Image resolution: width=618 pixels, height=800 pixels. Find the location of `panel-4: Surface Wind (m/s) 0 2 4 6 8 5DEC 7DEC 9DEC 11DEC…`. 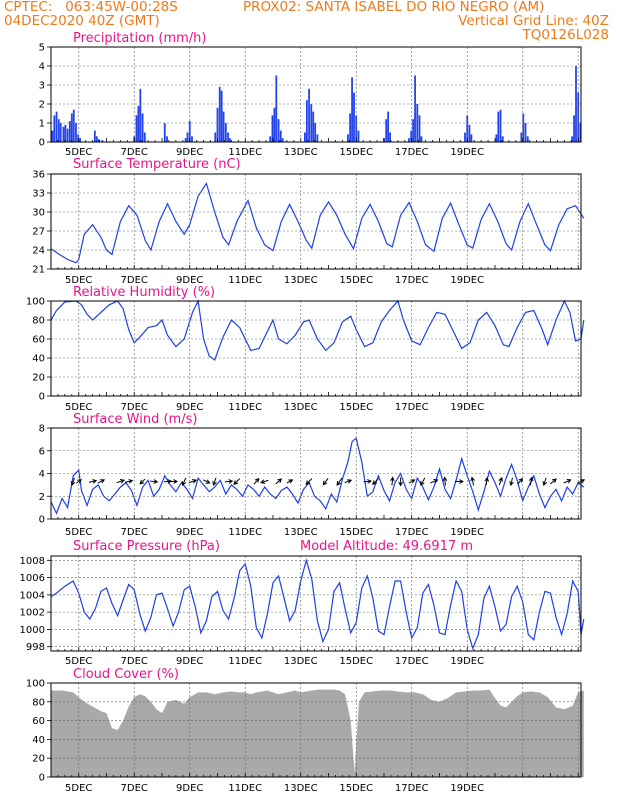

panel-4: Surface Wind (m/s) 0 2 4 6 8 5DEC 7DEC 9DEC 11DEC… is located at coordinates (312, 475).